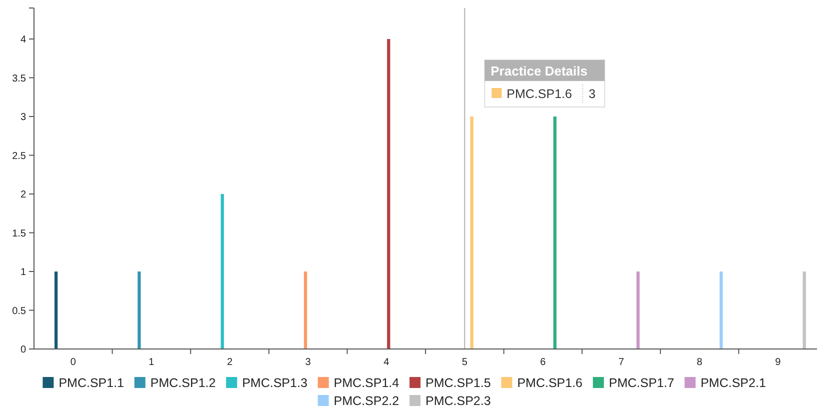 This screenshot has height=412, width=819. What do you see at coordinates (73, 362) in the screenshot?
I see `x-tick-label: 0` at bounding box center [73, 362].